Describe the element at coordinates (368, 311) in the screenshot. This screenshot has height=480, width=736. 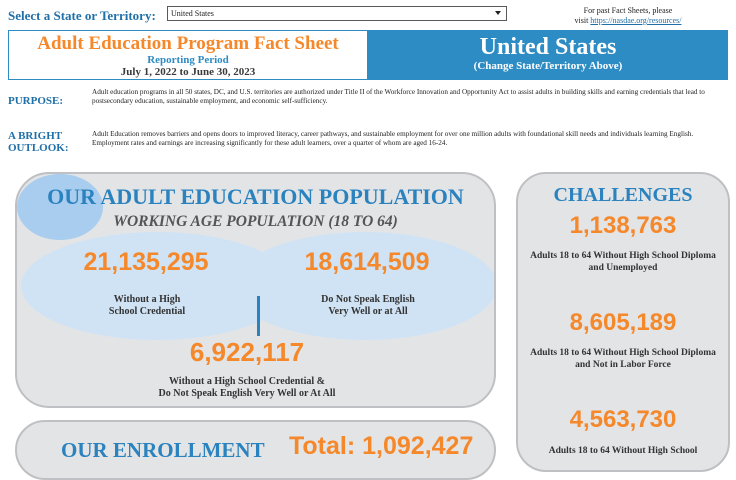
I see `limited-english-caption-line2: Very Well or at All` at that location.